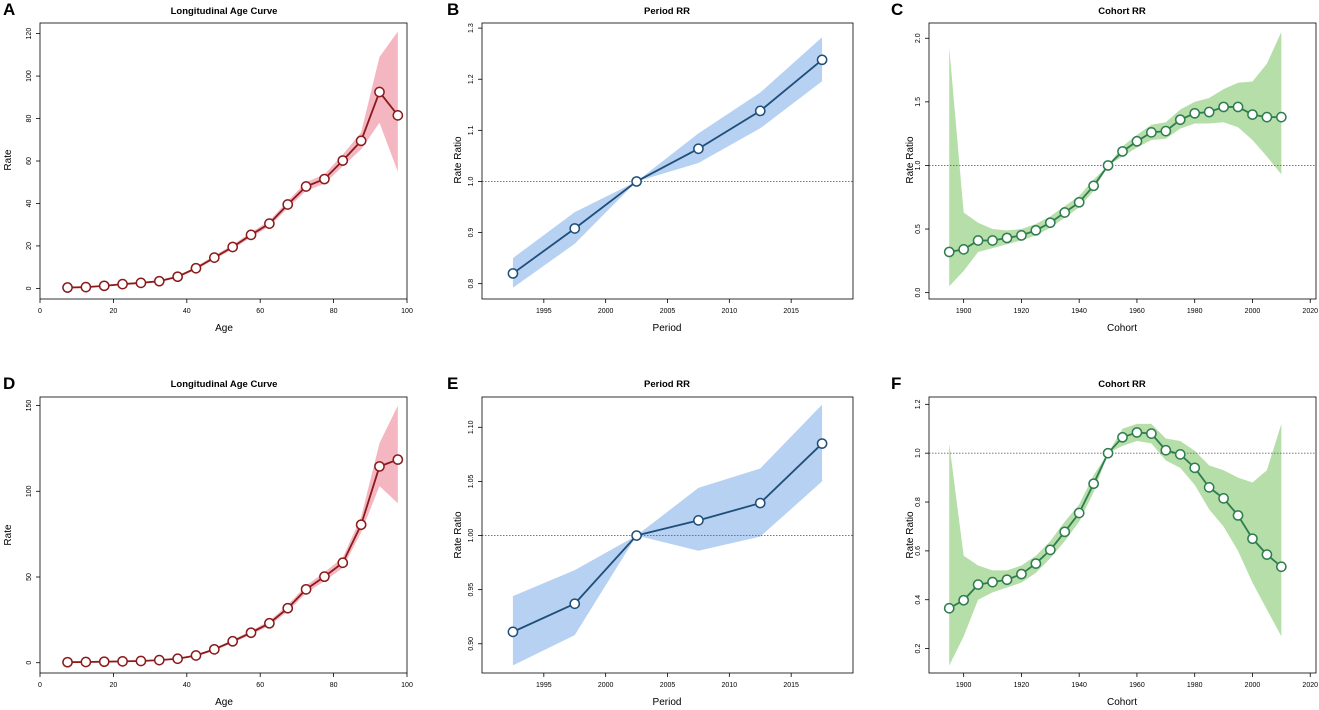 The height and width of the screenshot is (710, 1319). Describe the element at coordinates (667, 384) in the screenshot. I see `chart-title: Period RR` at that location.